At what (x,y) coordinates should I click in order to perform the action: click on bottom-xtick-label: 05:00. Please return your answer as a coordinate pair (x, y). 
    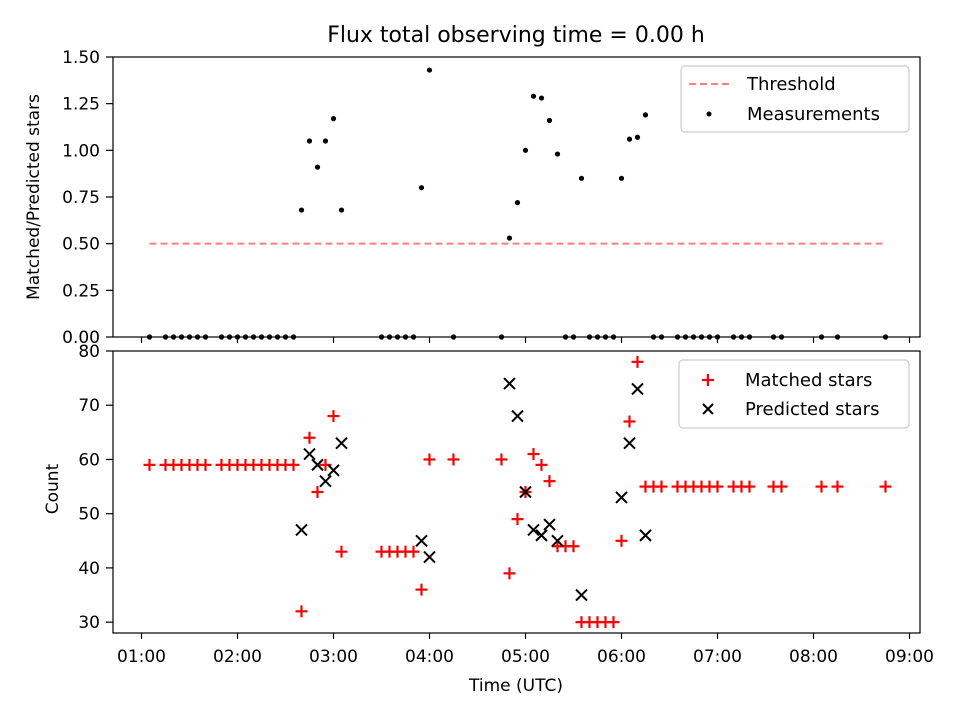
    Looking at the image, I should click on (525, 657).